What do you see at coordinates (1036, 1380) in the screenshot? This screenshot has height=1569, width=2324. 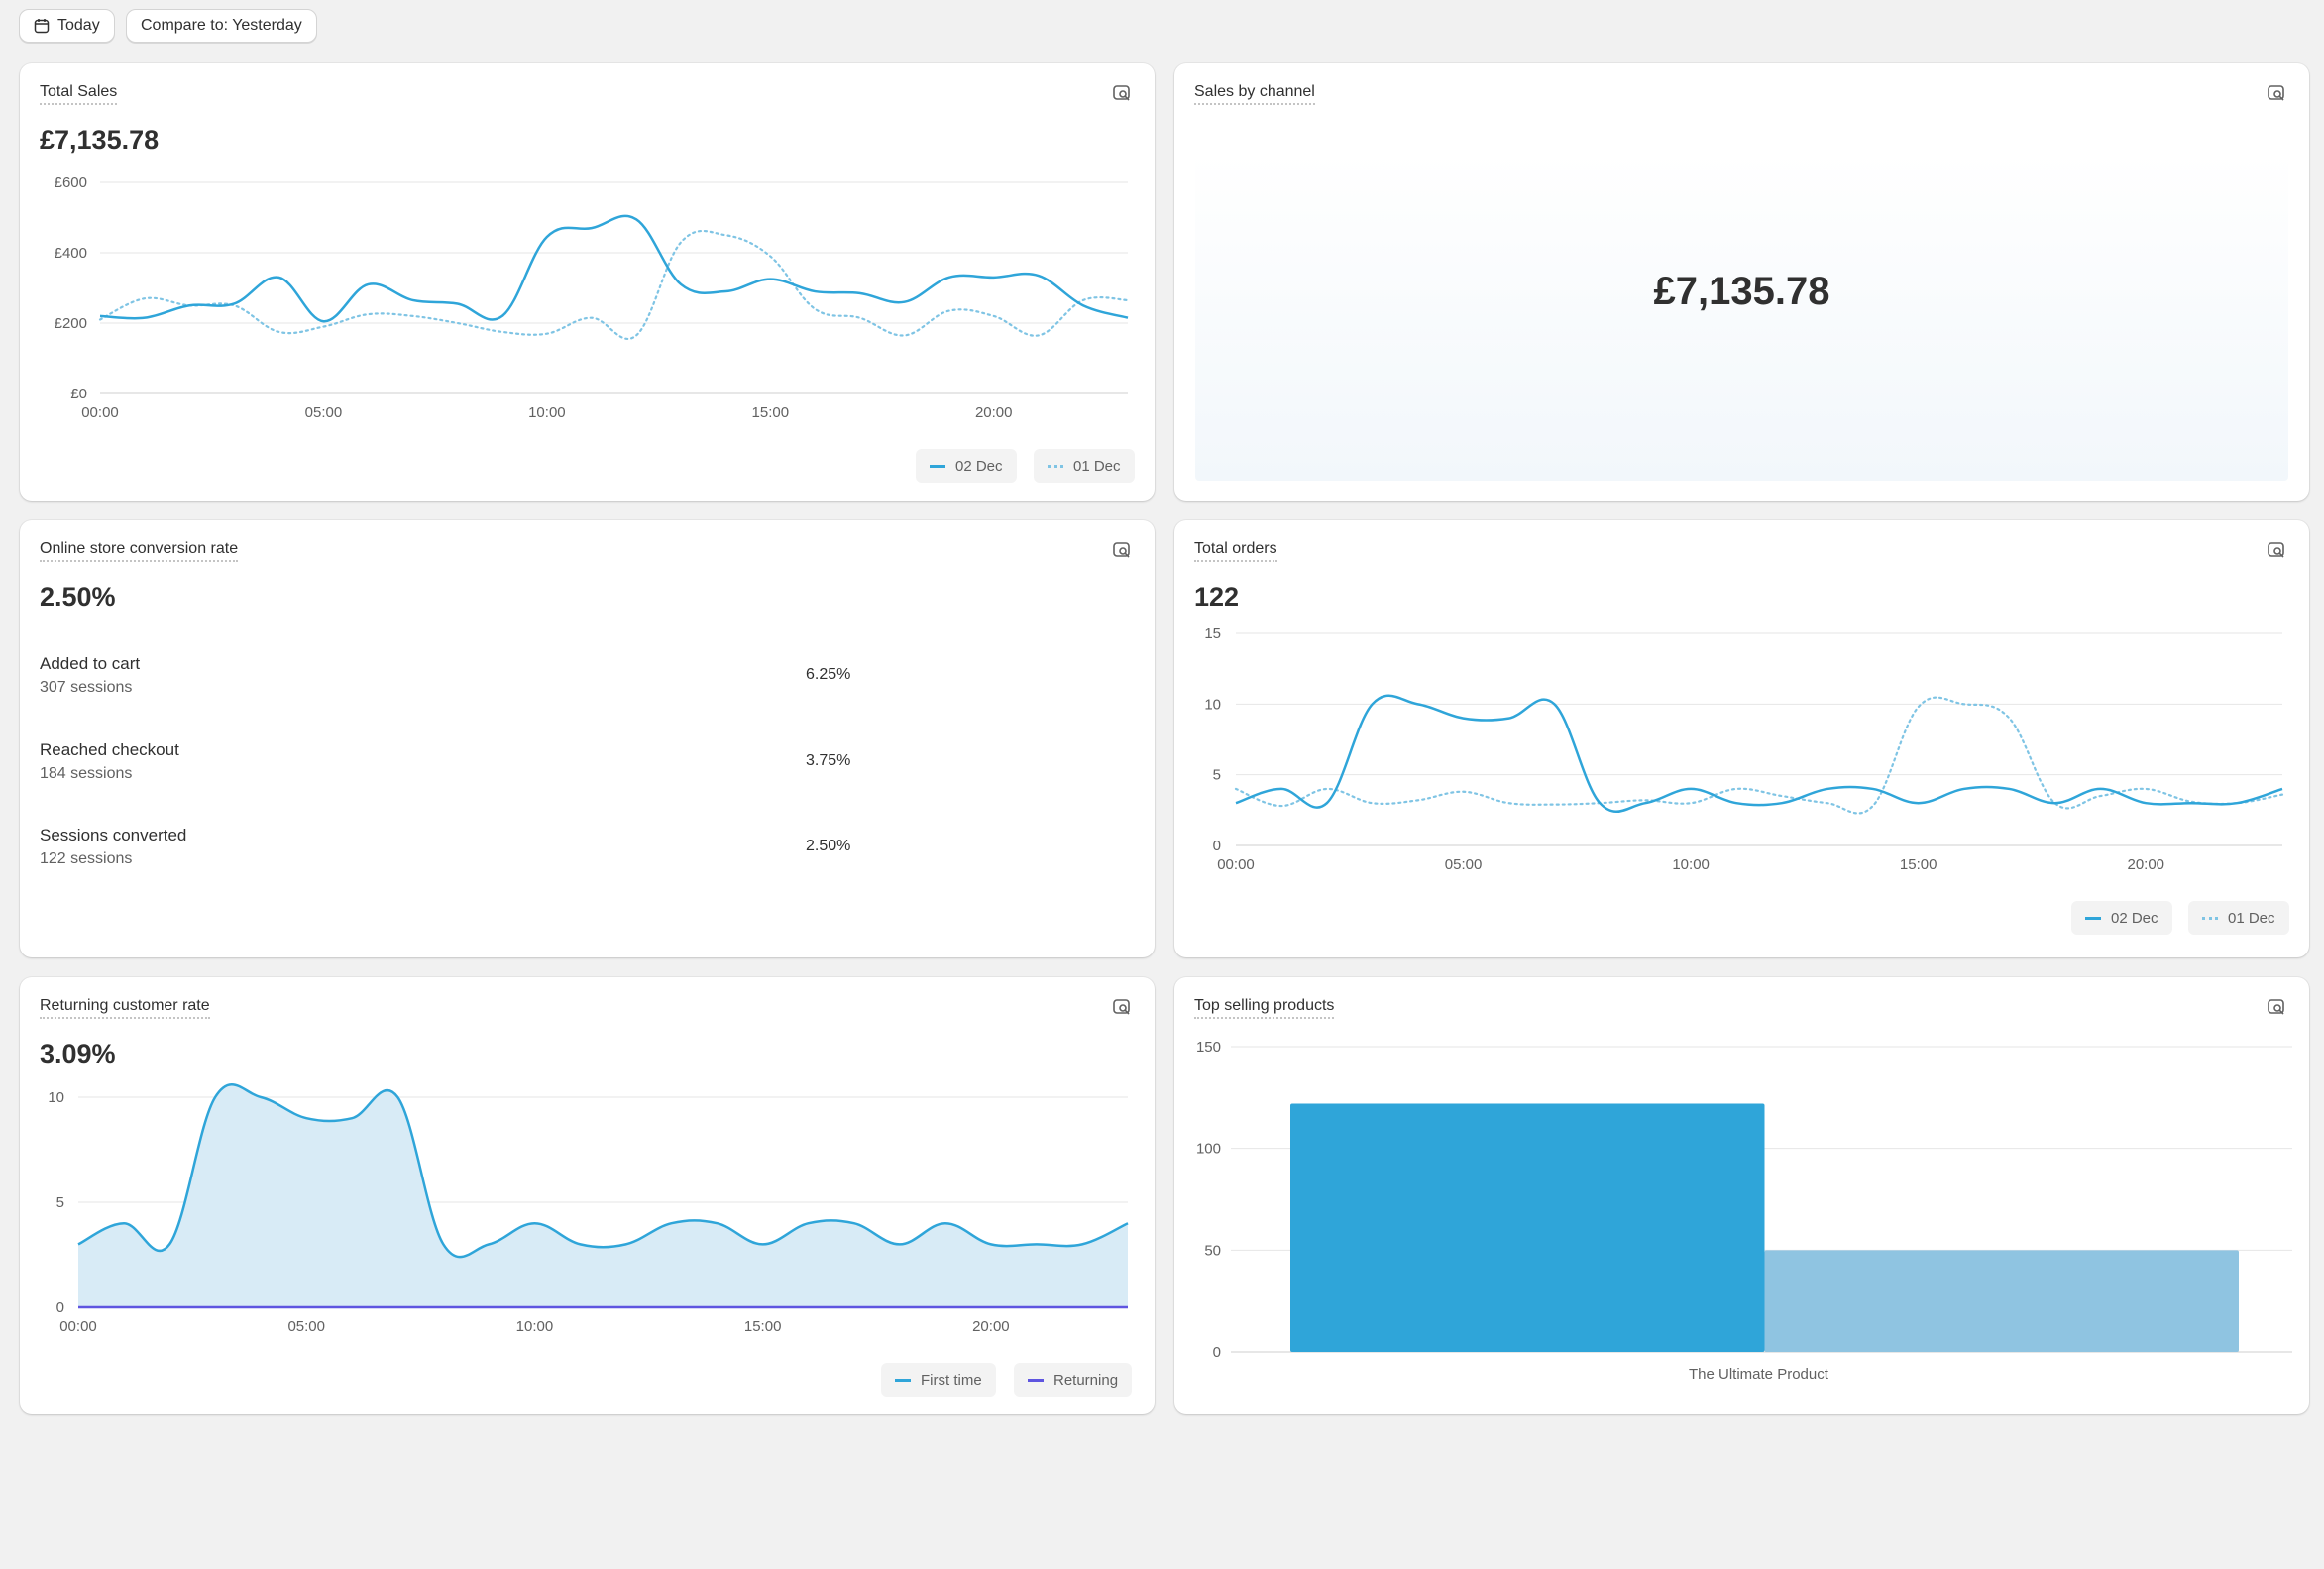 I see `purple-line-swatch` at bounding box center [1036, 1380].